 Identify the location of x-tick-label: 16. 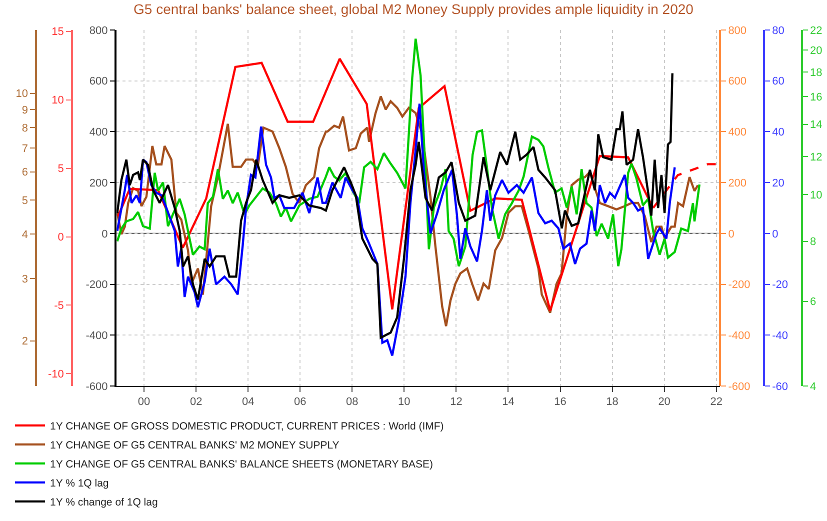
(560, 402).